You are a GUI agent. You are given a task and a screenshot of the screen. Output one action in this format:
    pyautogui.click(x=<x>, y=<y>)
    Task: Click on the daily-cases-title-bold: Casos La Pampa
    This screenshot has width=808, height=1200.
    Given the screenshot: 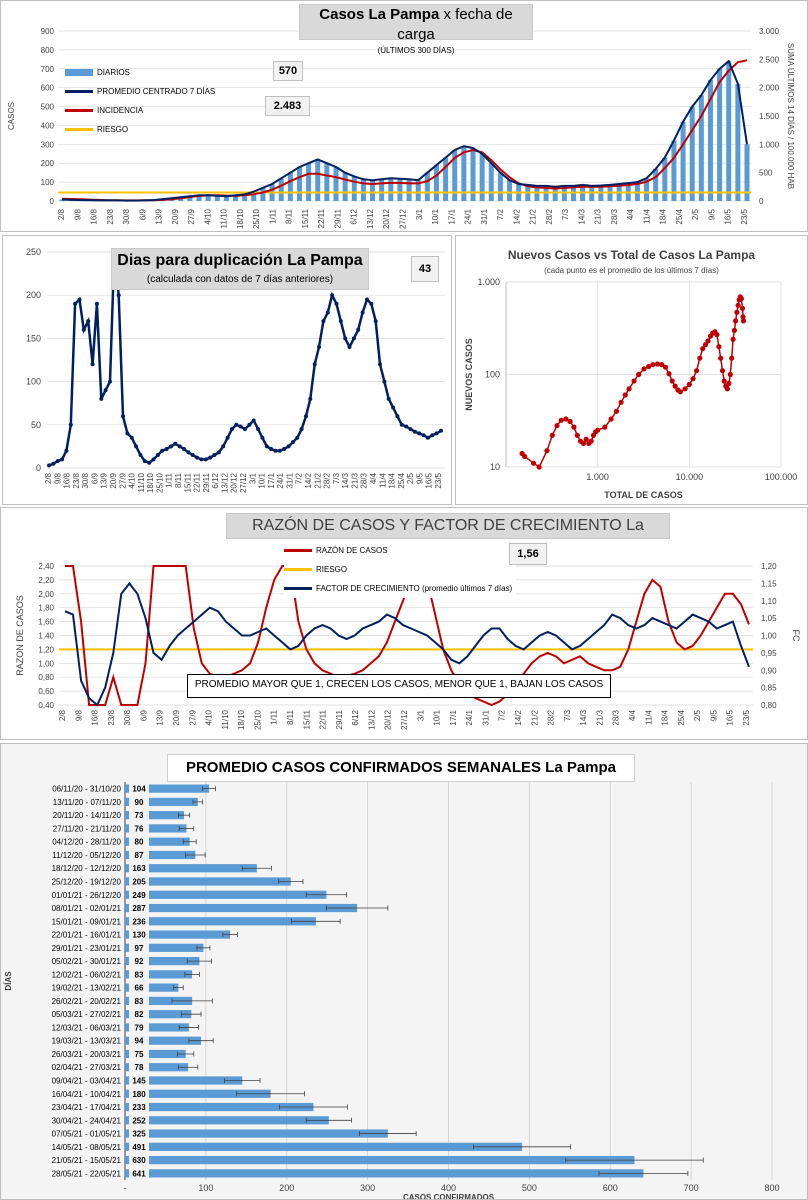 What is the action you would take?
    pyautogui.click(x=379, y=14)
    